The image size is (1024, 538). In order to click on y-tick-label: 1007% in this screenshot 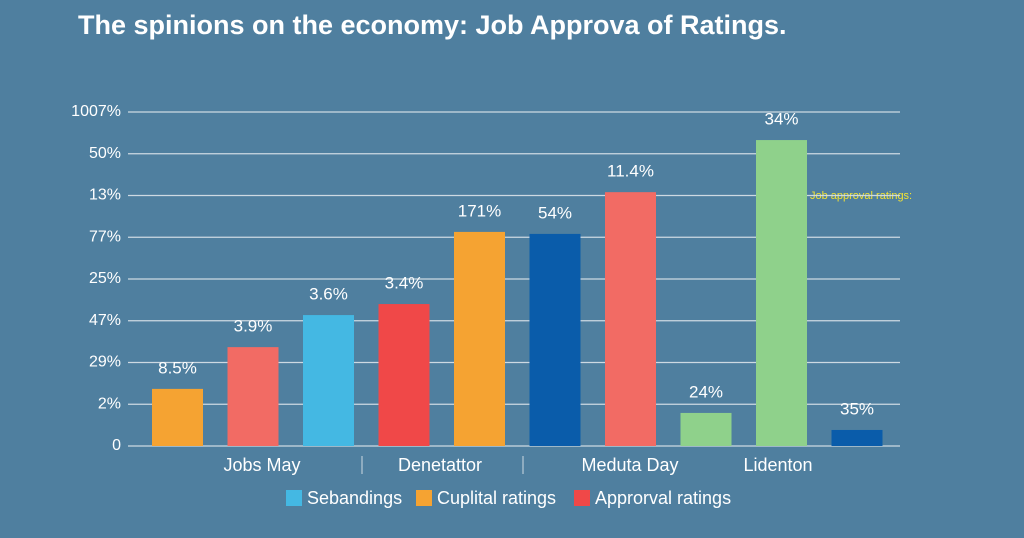, I will do `click(96, 111)`.